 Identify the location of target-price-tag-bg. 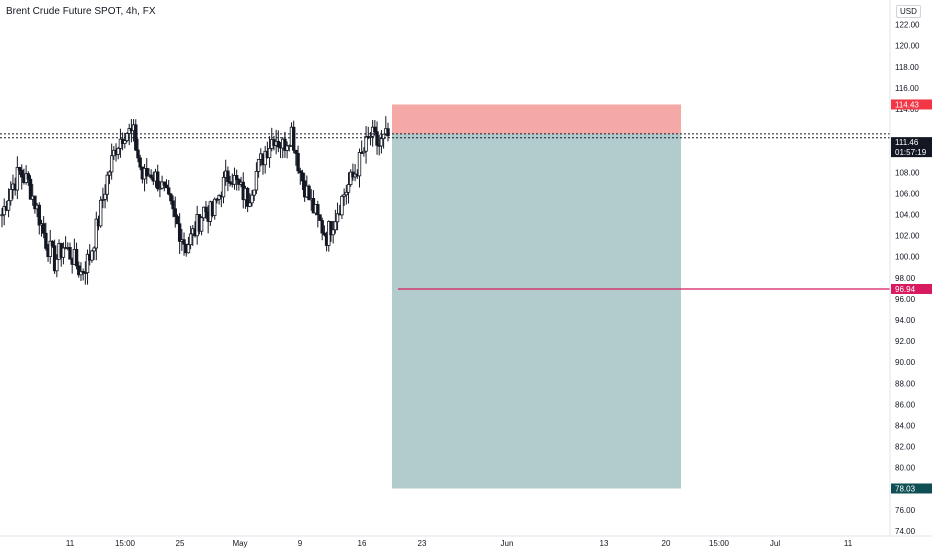
(911, 488).